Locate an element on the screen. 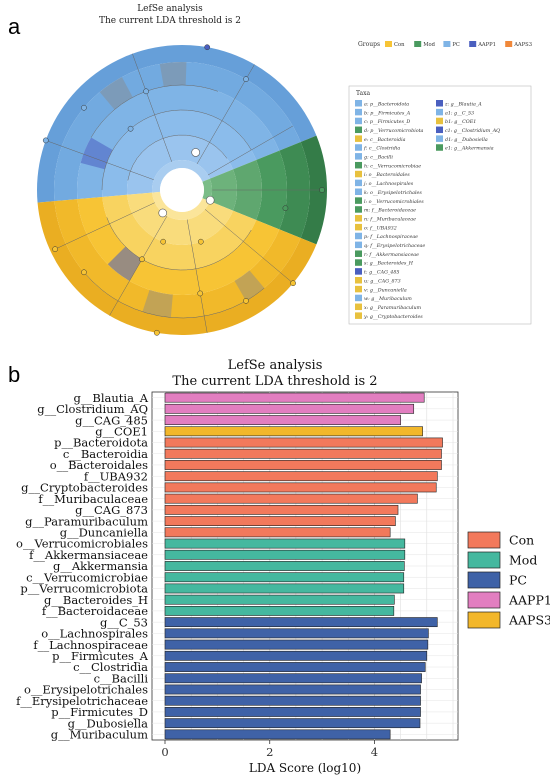 Image resolution: width=550 pixels, height=778 pixels. bar-label: p__Verrucomicrobiota is located at coordinates (84, 589).